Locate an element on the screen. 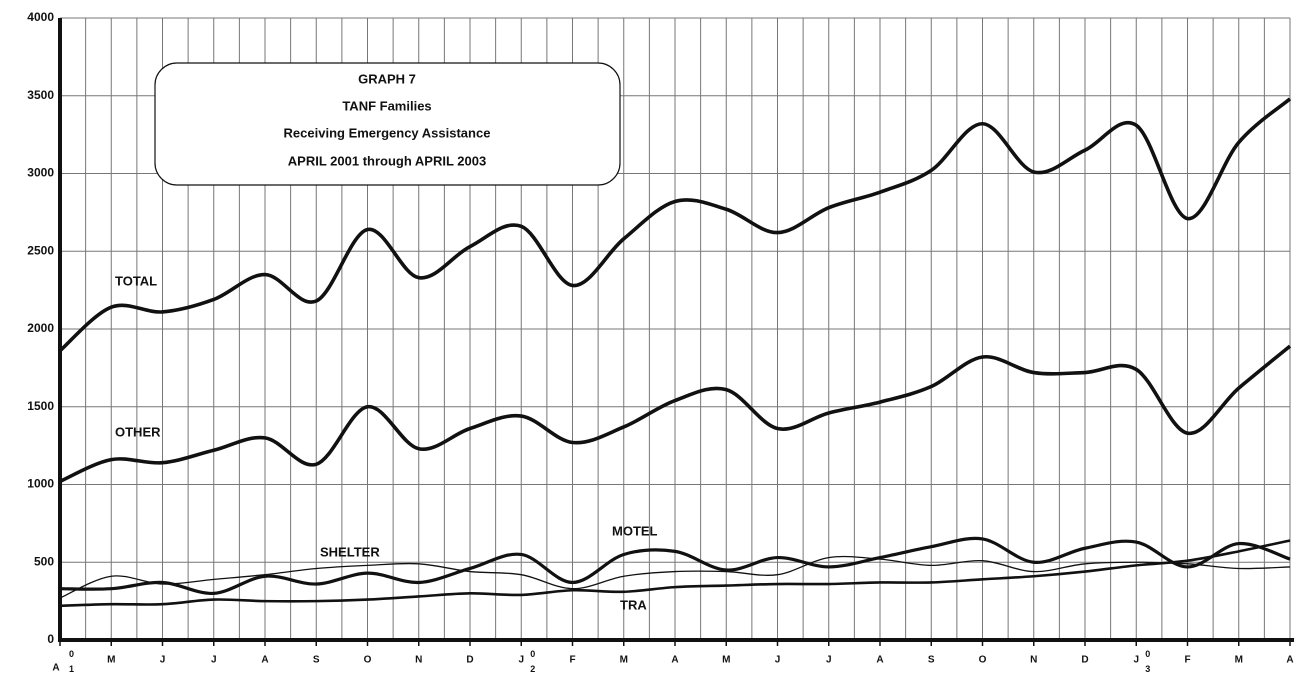 Image resolution: width=1300 pixels, height=679 pixels. chart-subtitle: TANF Families is located at coordinates (386, 105).